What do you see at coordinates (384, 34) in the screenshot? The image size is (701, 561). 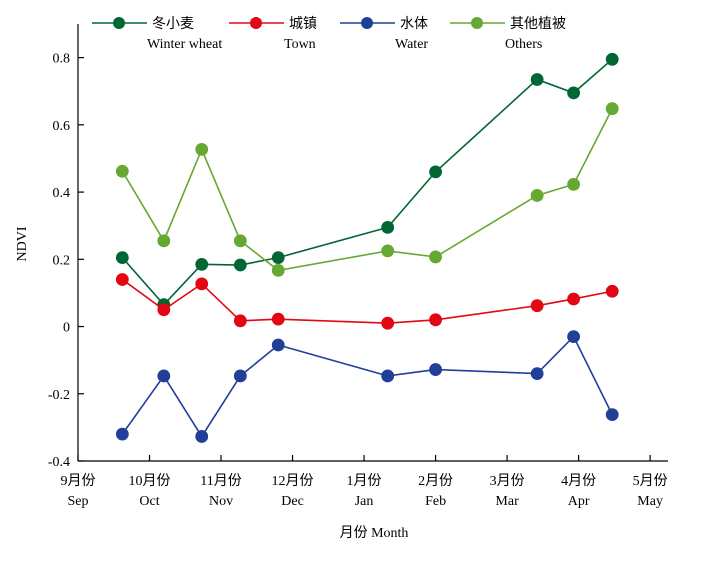 I see `legend-item-water: 水体 Water` at bounding box center [384, 34].